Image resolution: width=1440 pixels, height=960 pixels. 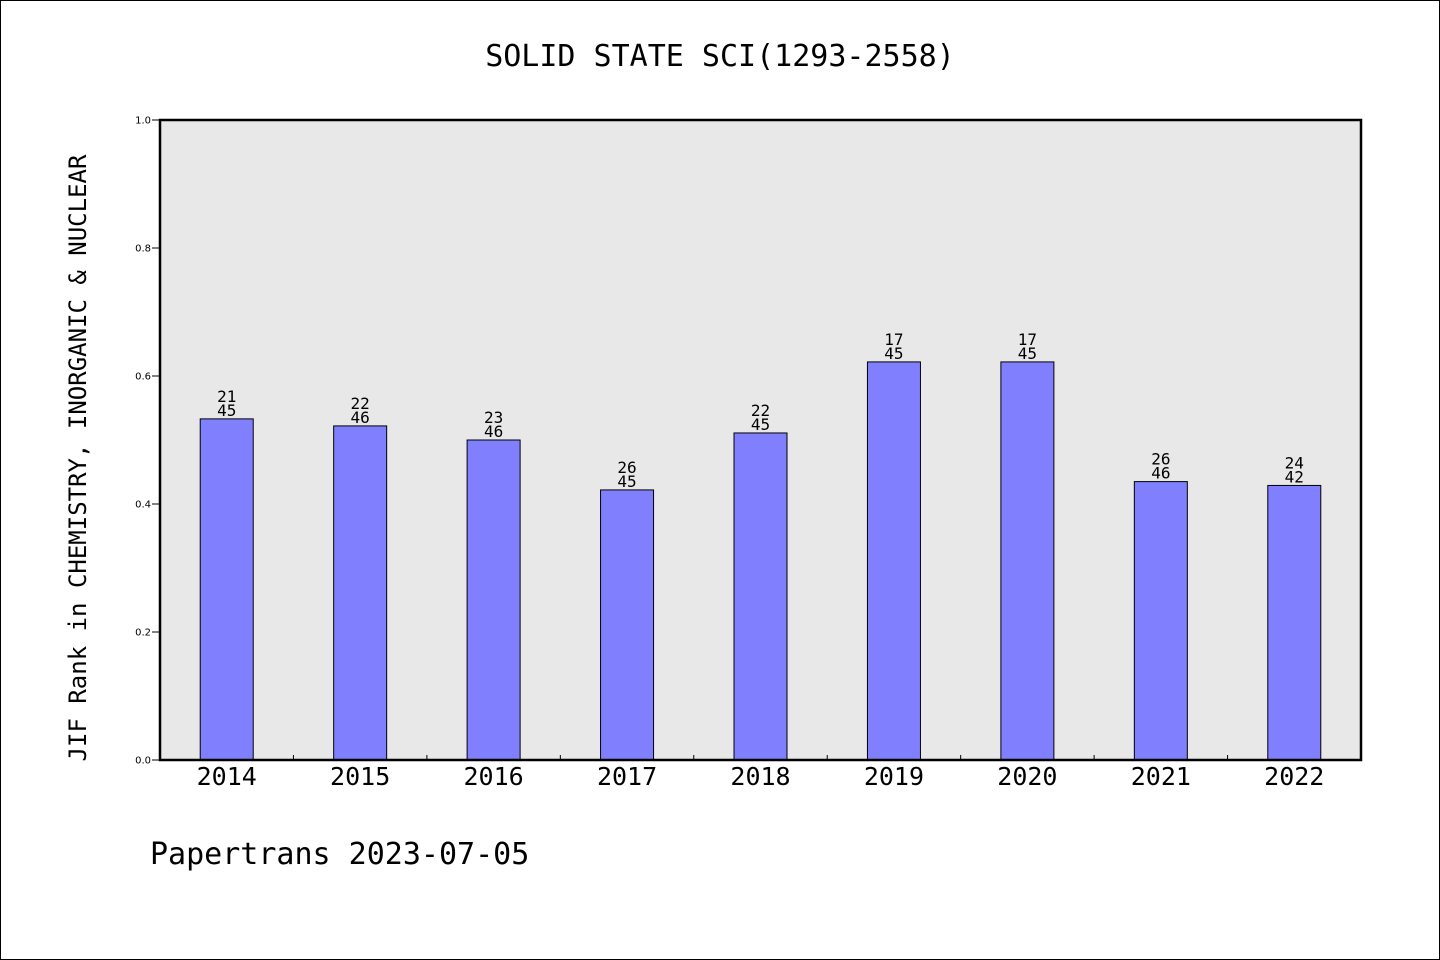 What do you see at coordinates (760, 776) in the screenshot?
I see `x-tick-label: 2018` at bounding box center [760, 776].